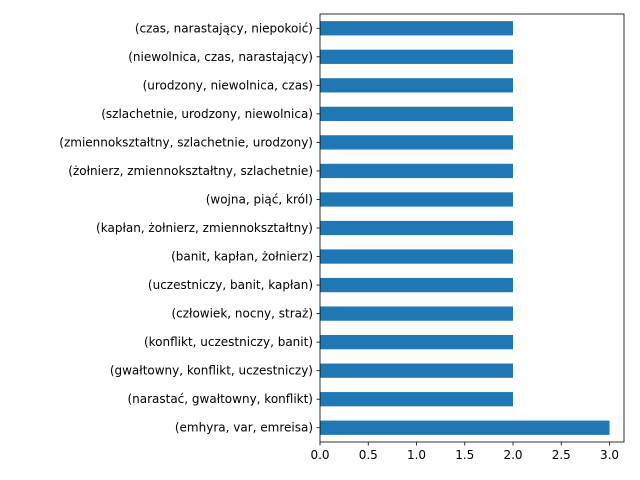 This screenshot has height=480, width=640. I want to click on x-tick-label: 2.0, so click(512, 455).